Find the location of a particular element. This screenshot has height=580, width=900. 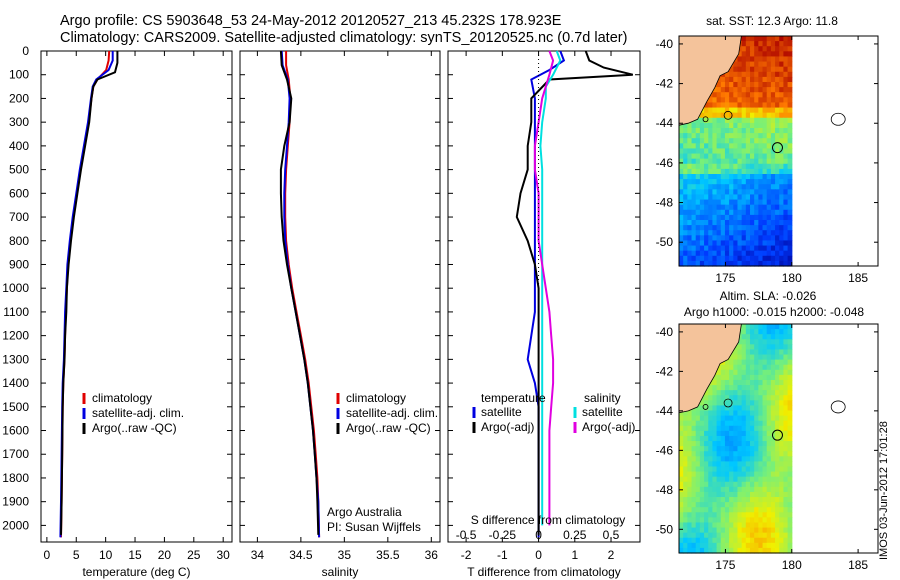

sla_map-frame is located at coordinates (778, 438).